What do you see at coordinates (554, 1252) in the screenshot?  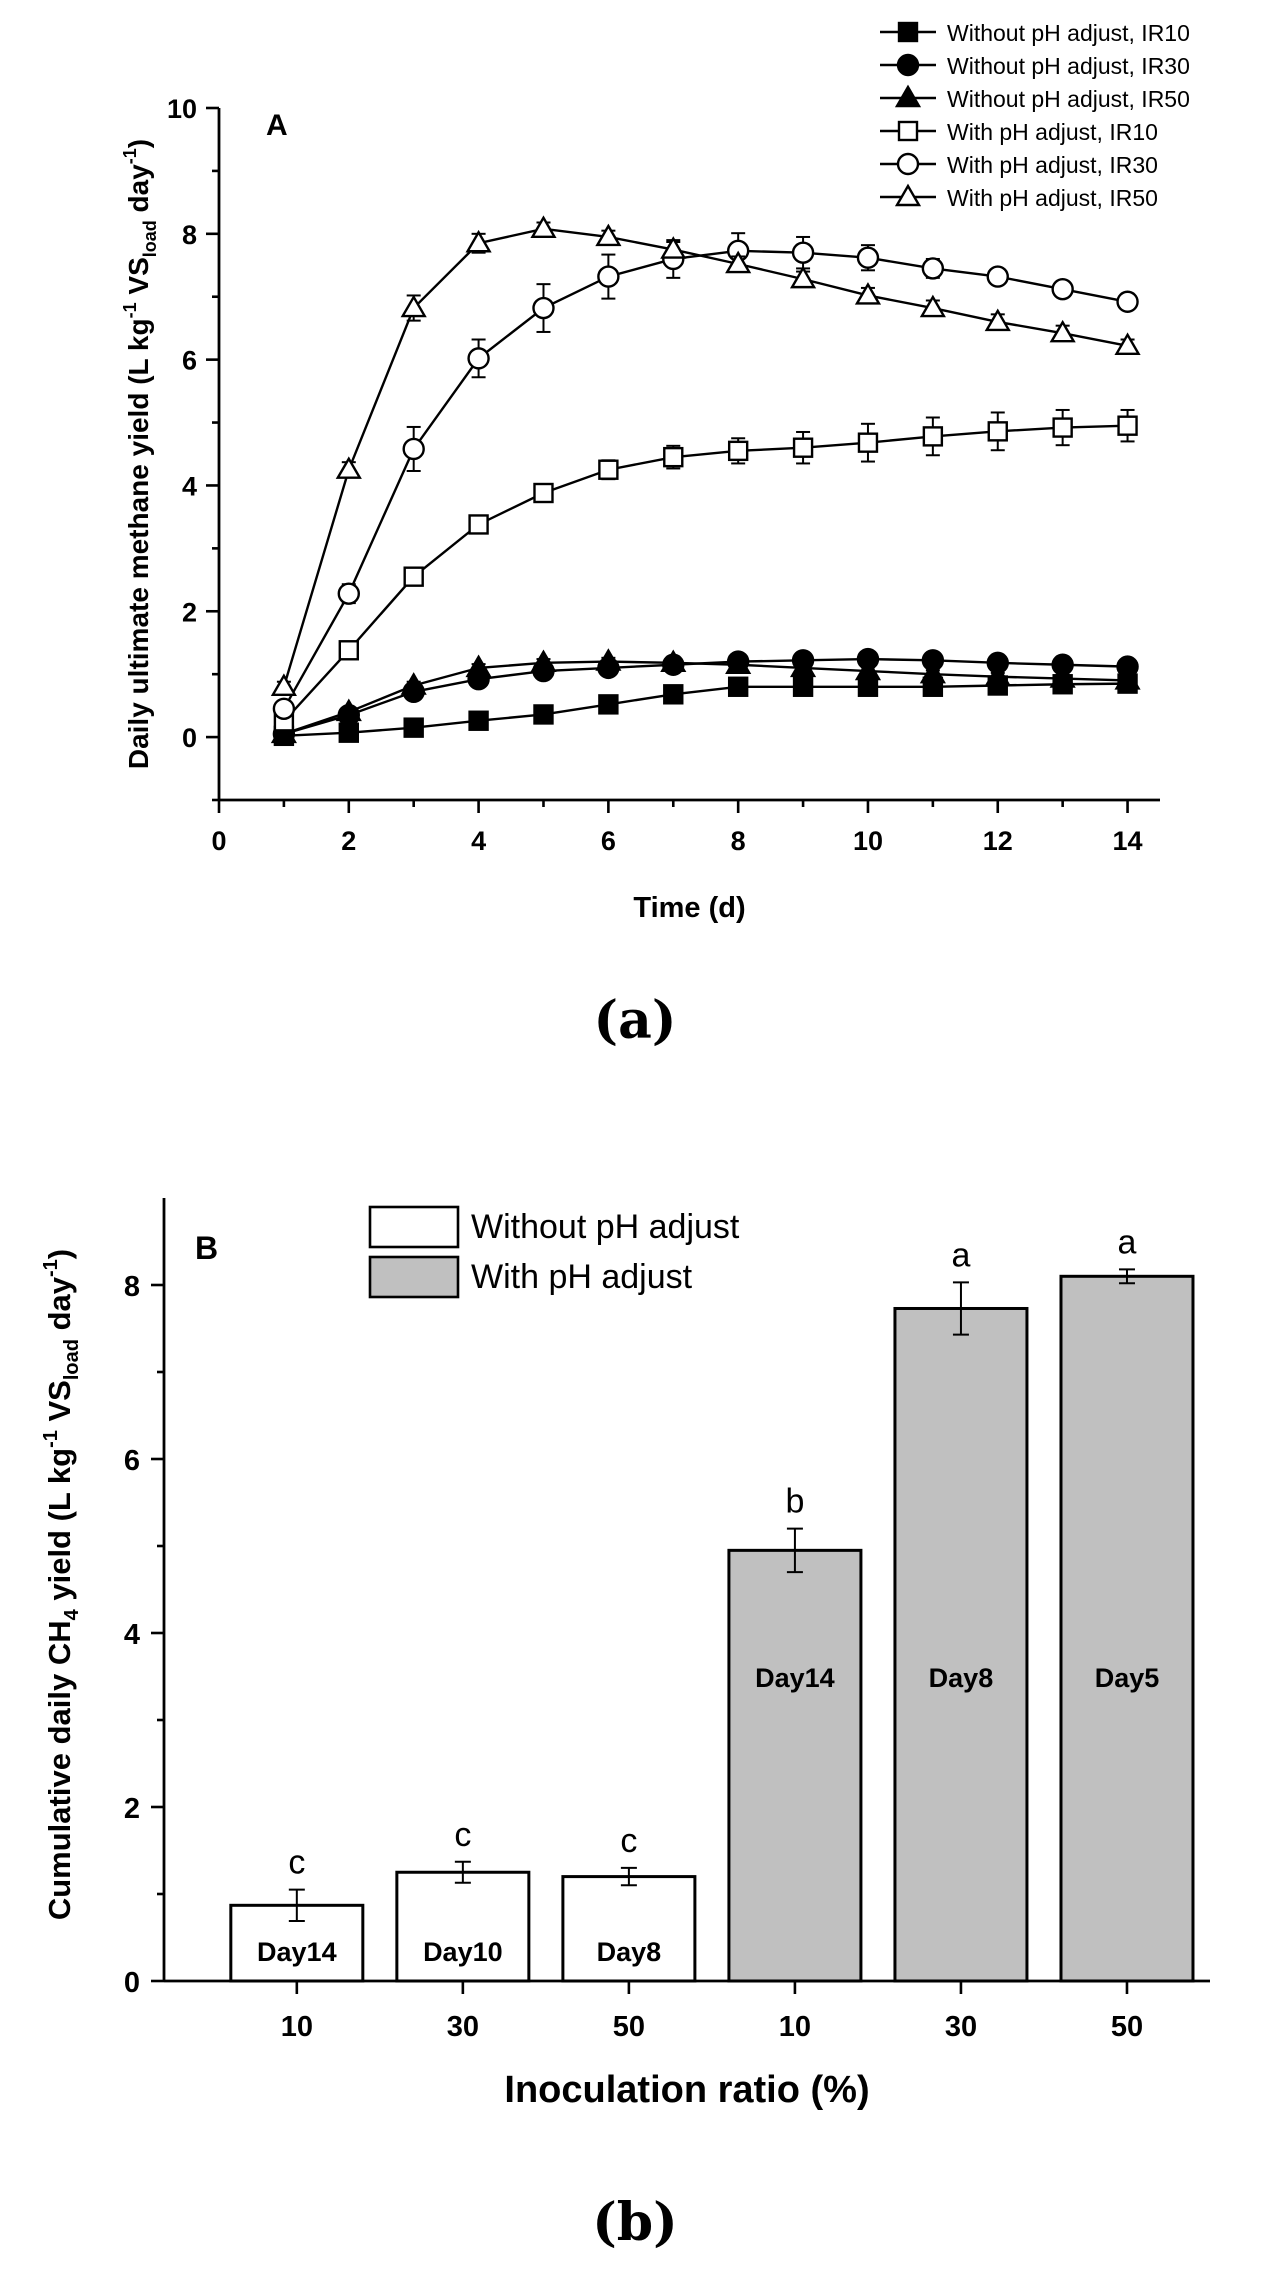 I see `legend-b: Without pH adjust With pH adjust` at bounding box center [554, 1252].